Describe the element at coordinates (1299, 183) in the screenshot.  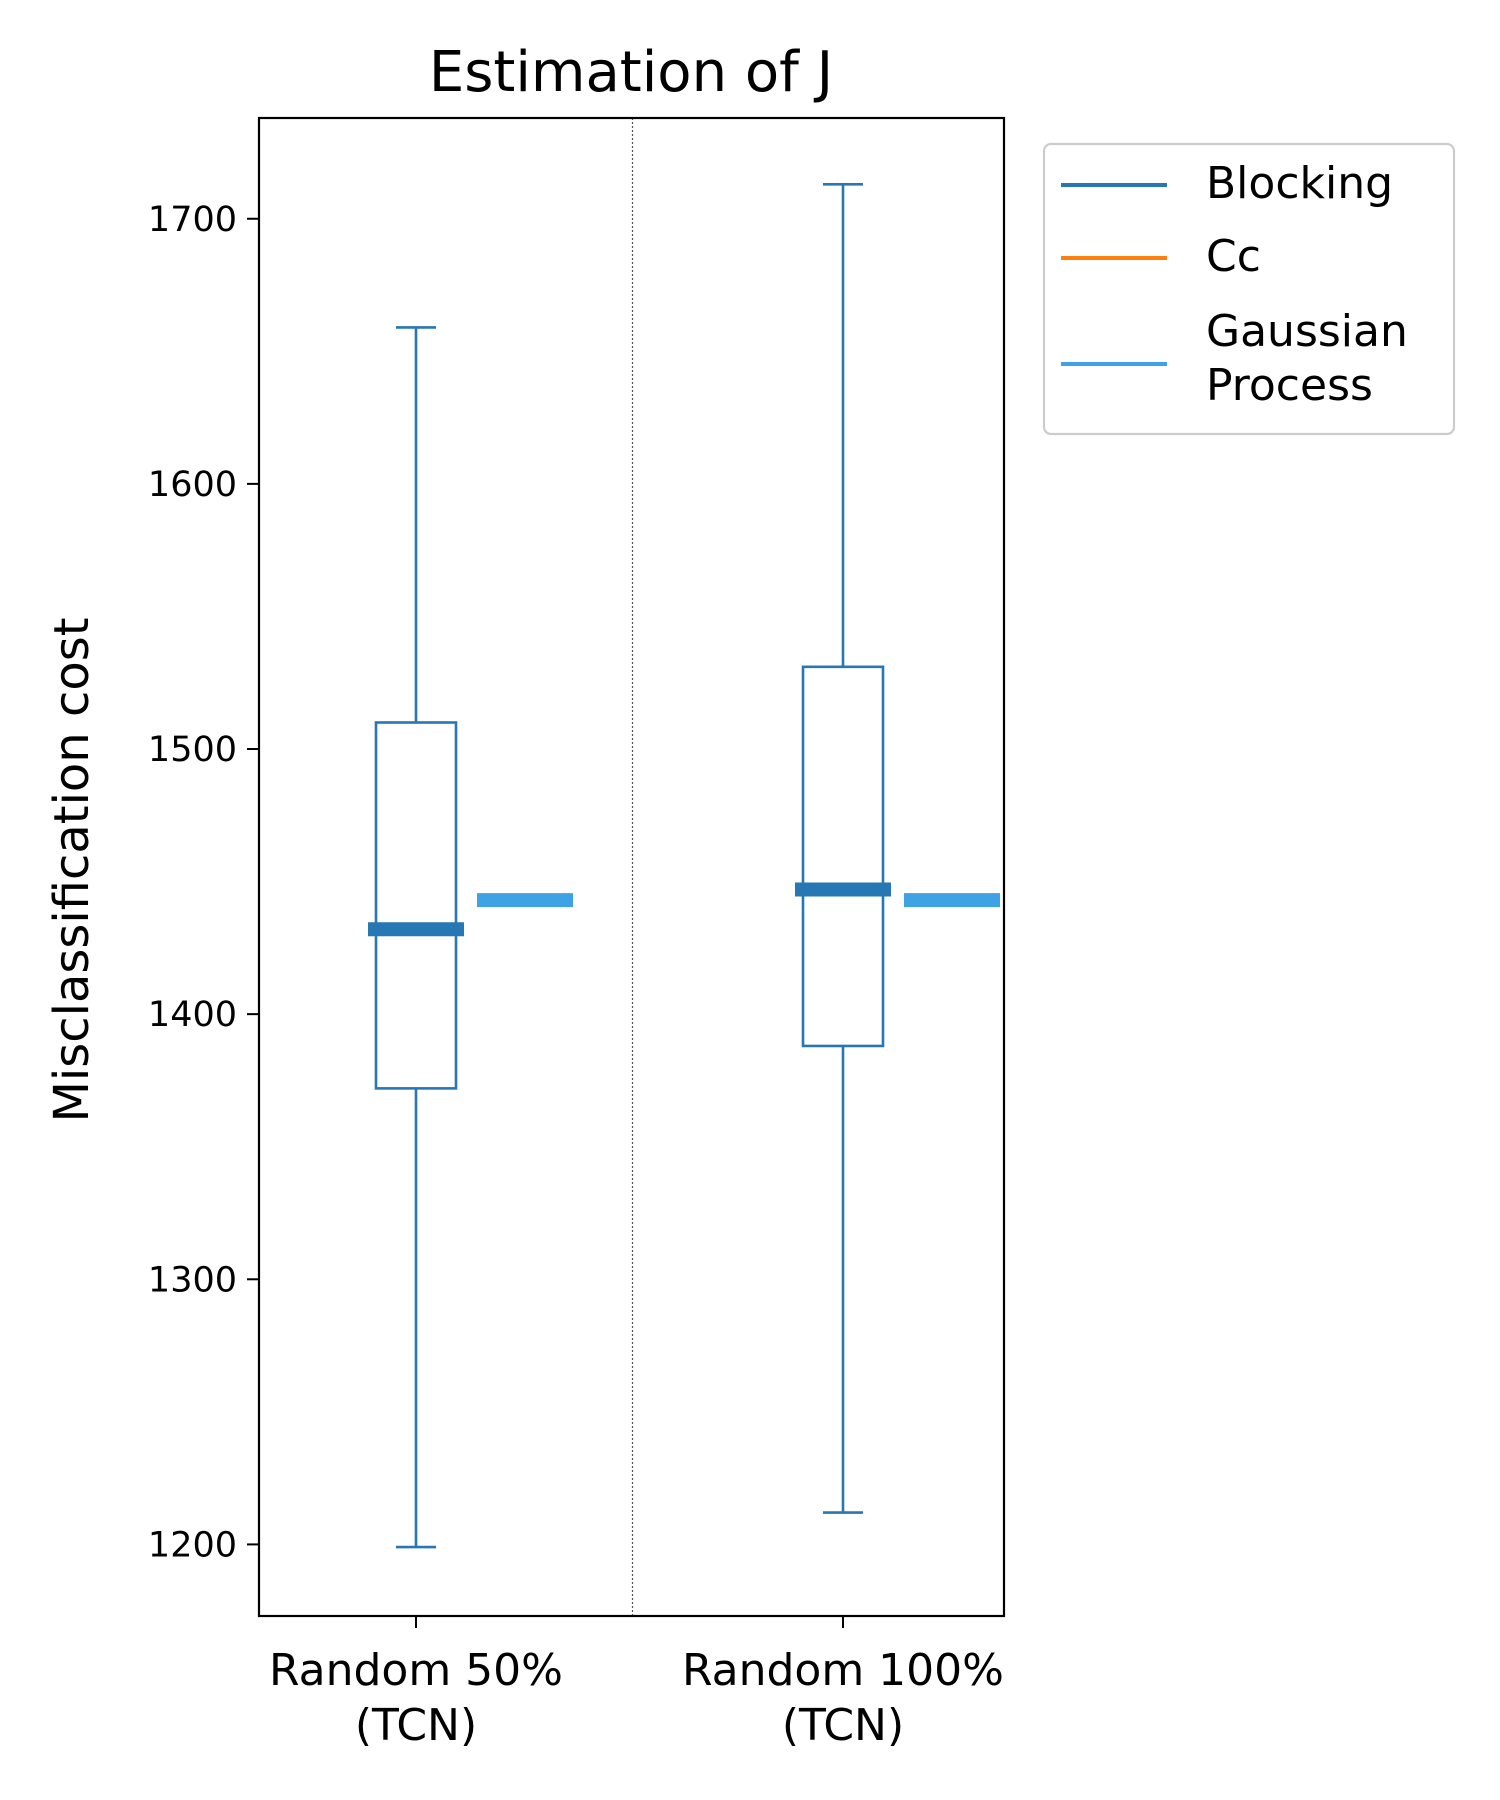
I see `legend-label-blocking: Blocking` at that location.